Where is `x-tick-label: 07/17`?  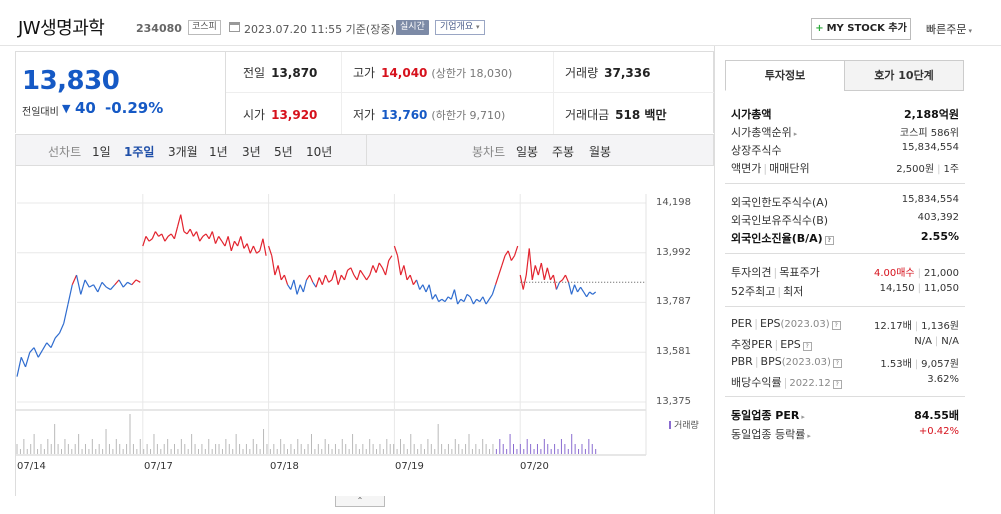 x-tick-label: 07/17 is located at coordinates (158, 466).